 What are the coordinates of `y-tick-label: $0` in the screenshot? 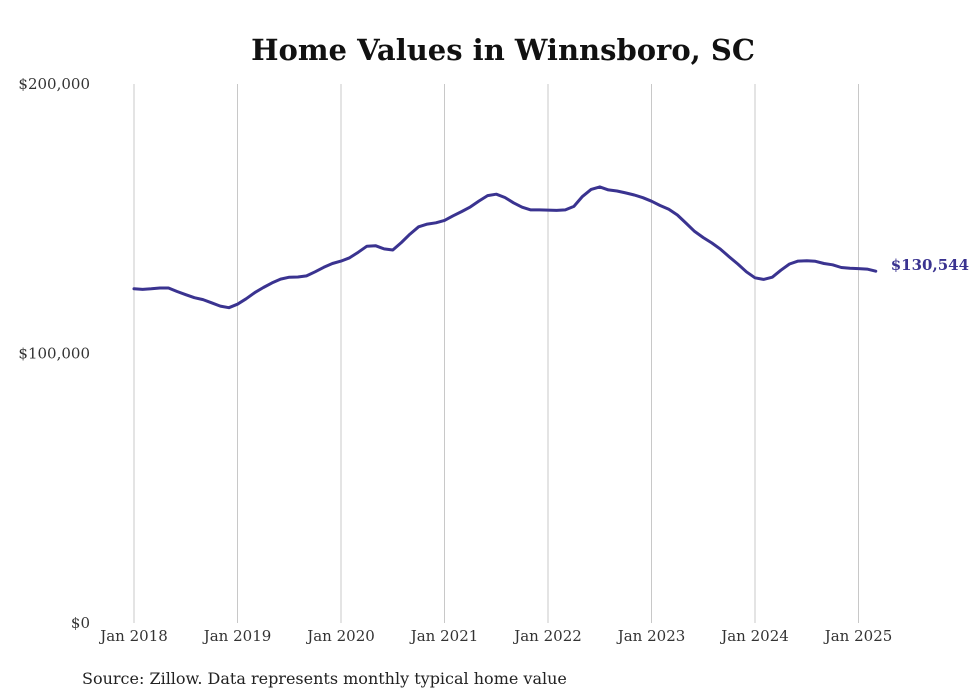 It's located at (80, 623).